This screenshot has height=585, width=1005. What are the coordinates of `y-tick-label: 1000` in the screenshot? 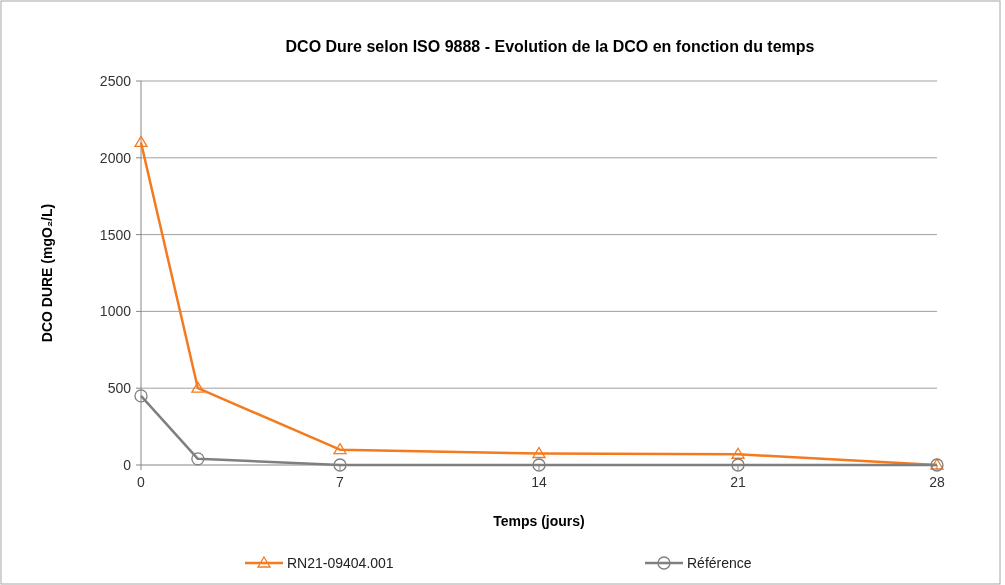 It's located at (115, 311).